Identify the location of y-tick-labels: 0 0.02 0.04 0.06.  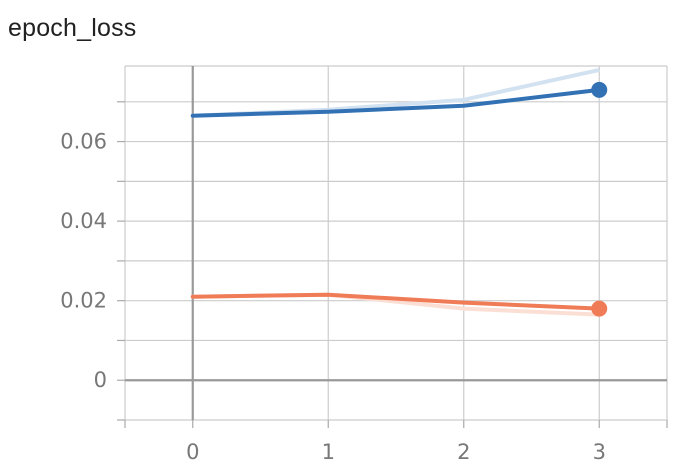
(83, 261).